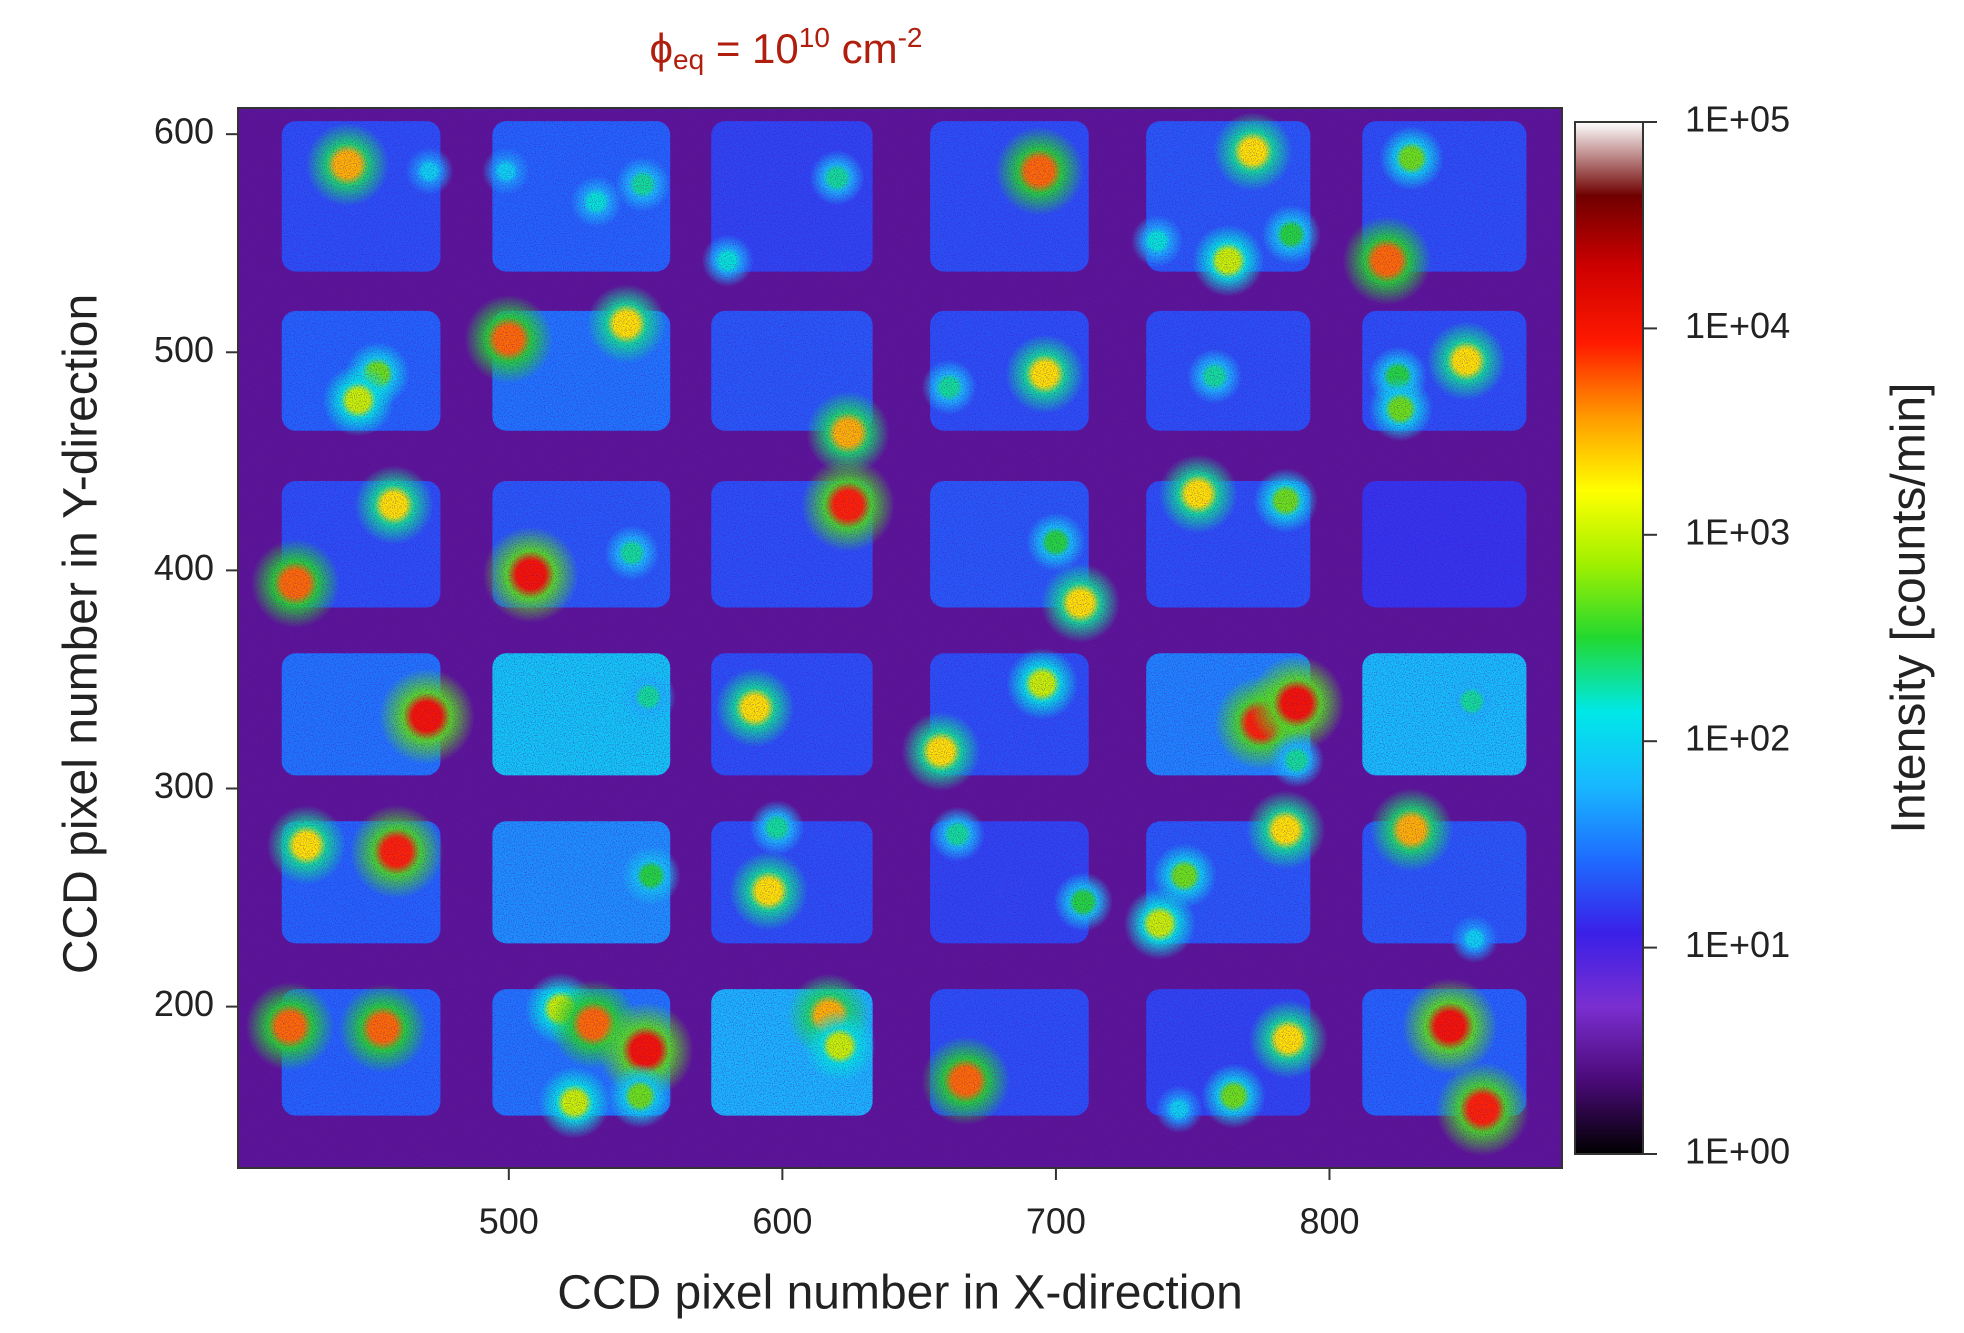 This screenshot has height=1333, width=1964. What do you see at coordinates (1909, 608) in the screenshot?
I see `colorbar-label: Intensity [counts/min]` at bounding box center [1909, 608].